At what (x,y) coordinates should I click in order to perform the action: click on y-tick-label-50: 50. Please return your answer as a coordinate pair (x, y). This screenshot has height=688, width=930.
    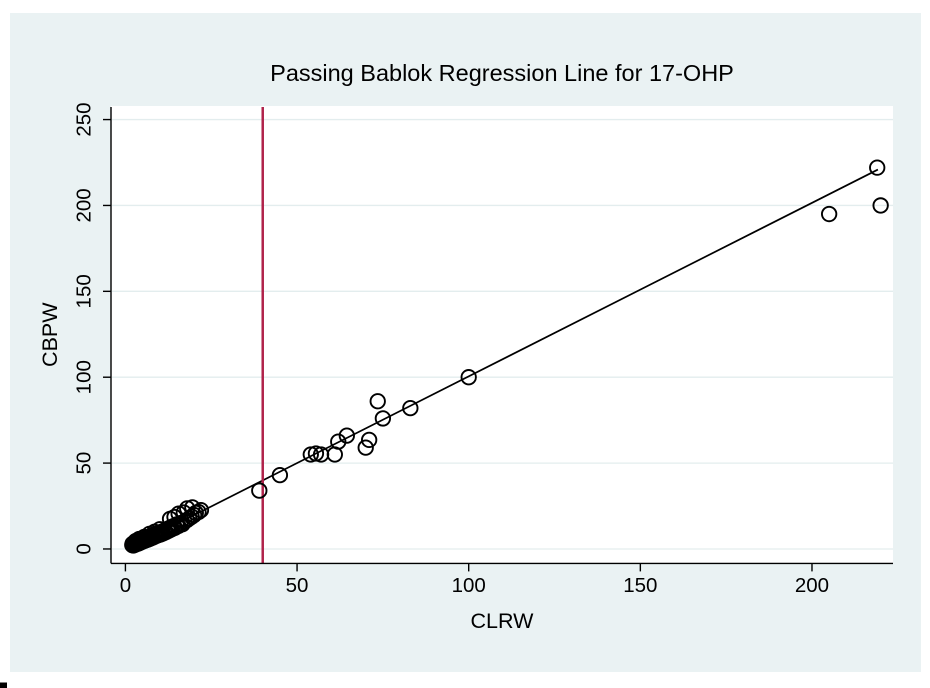
    Looking at the image, I should click on (84, 463).